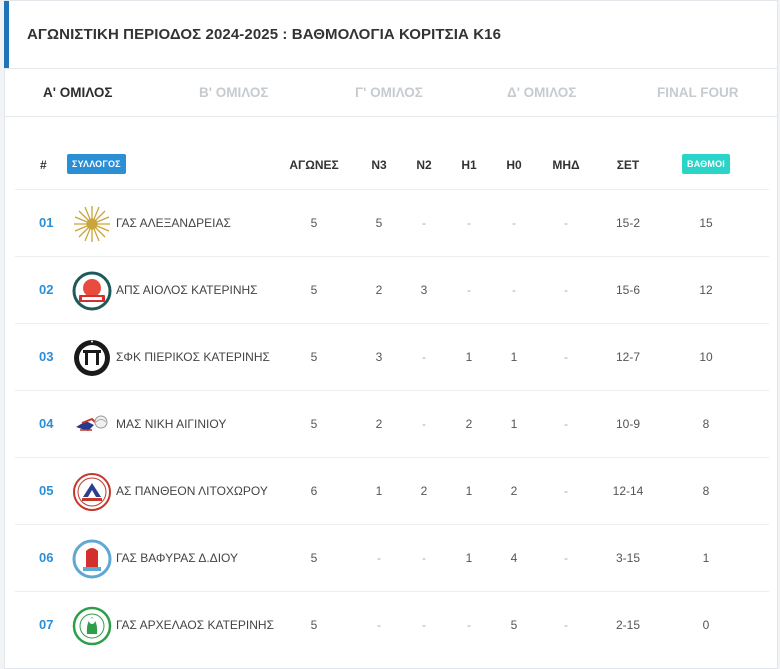  Describe the element at coordinates (514, 625) in the screenshot. I see `cell-h0: 5` at that location.